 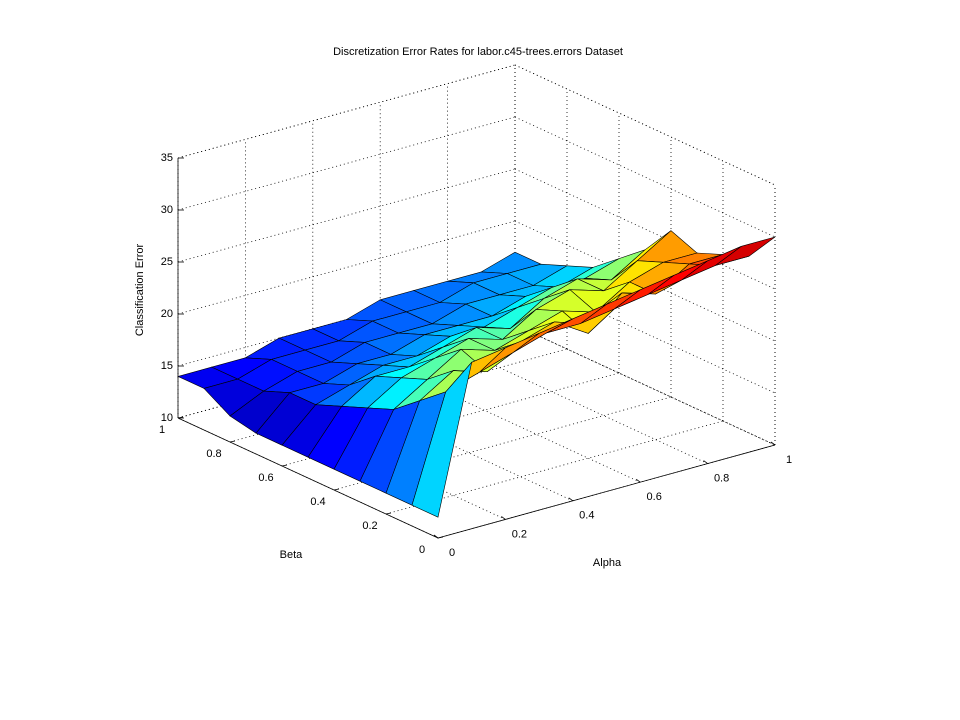 I want to click on z-tick-label: 25, so click(x=167, y=262).